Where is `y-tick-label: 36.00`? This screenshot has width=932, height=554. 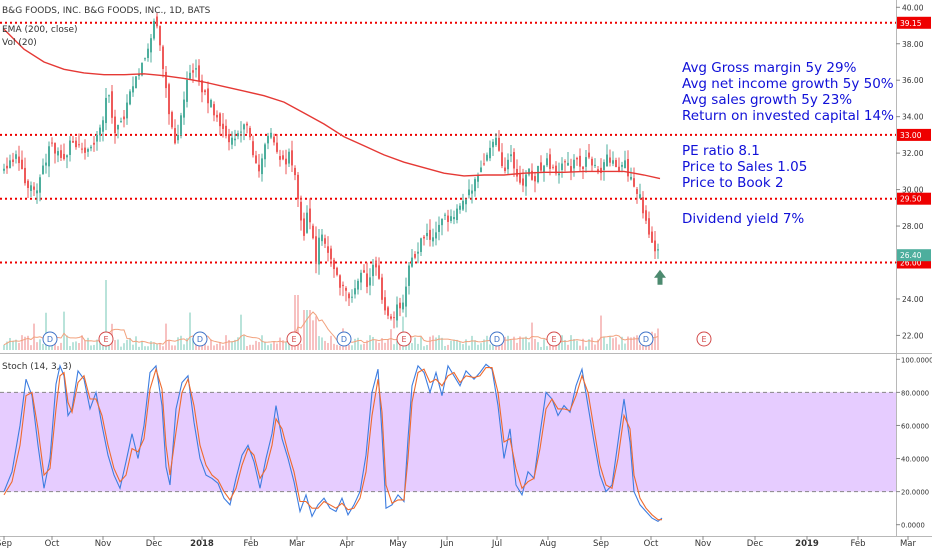
y-tick-label: 36.00 is located at coordinates (913, 80).